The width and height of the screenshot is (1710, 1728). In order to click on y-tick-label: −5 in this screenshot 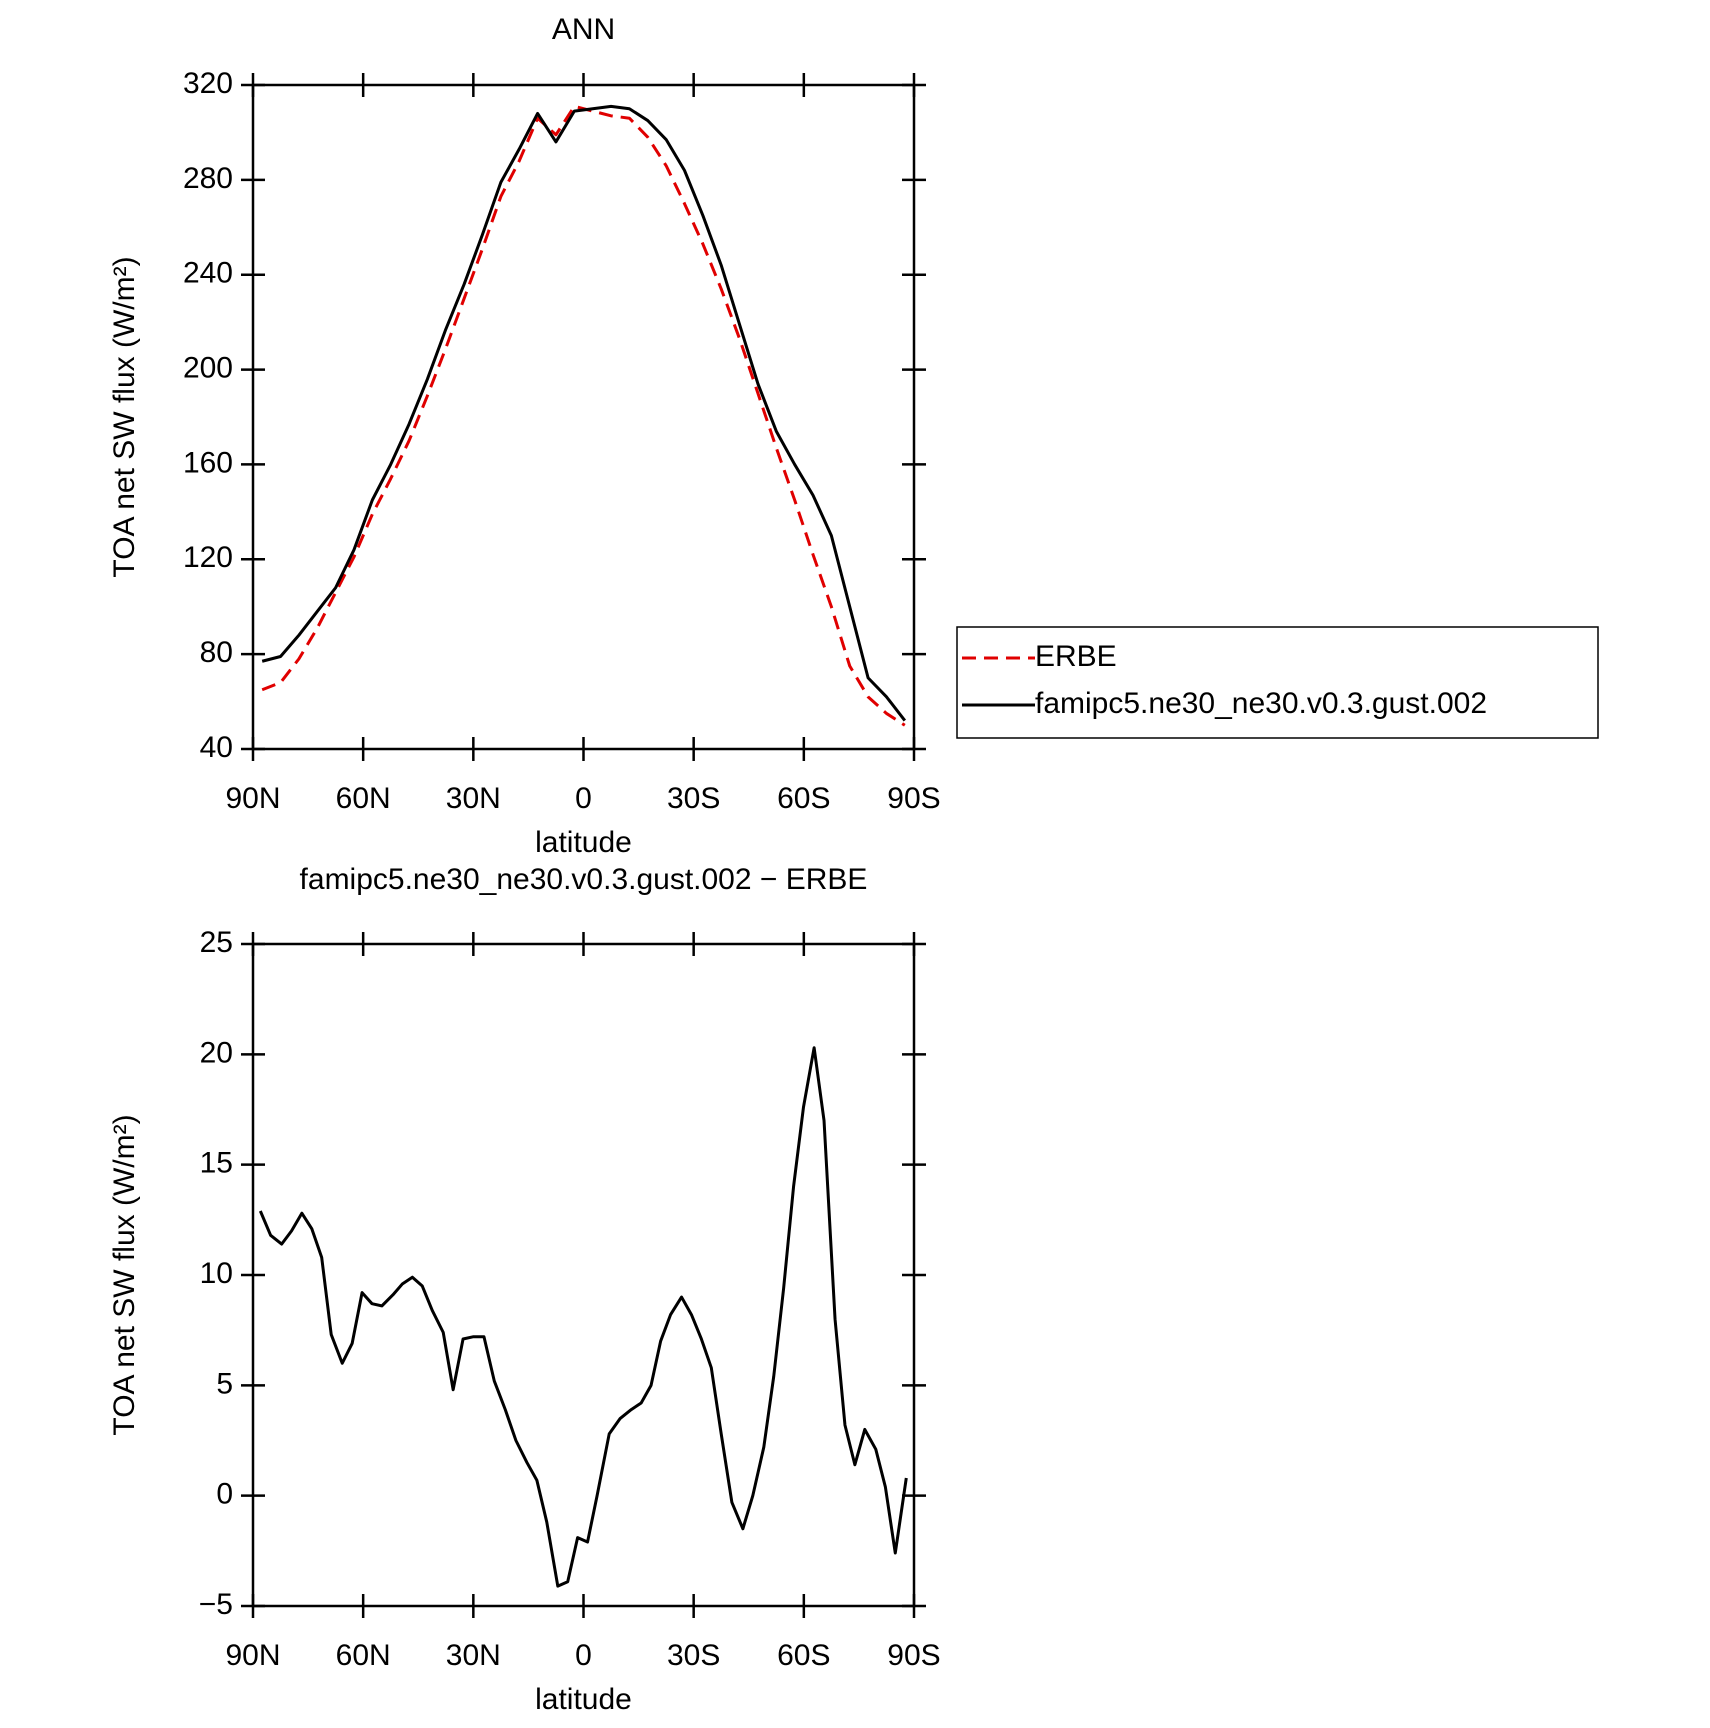, I will do `click(216, 1604)`.